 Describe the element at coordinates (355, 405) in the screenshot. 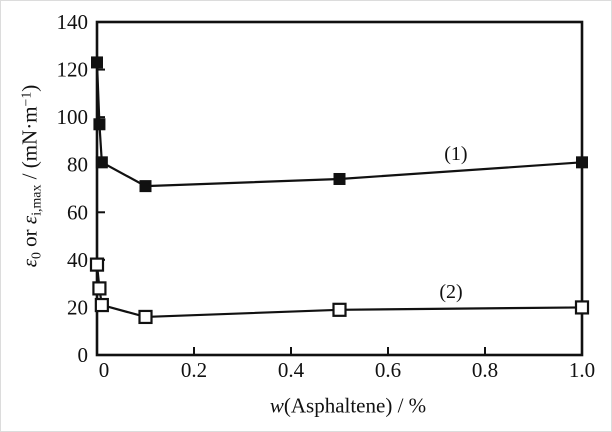

I see `x-label-rest: (Asphaltene) / %` at that location.